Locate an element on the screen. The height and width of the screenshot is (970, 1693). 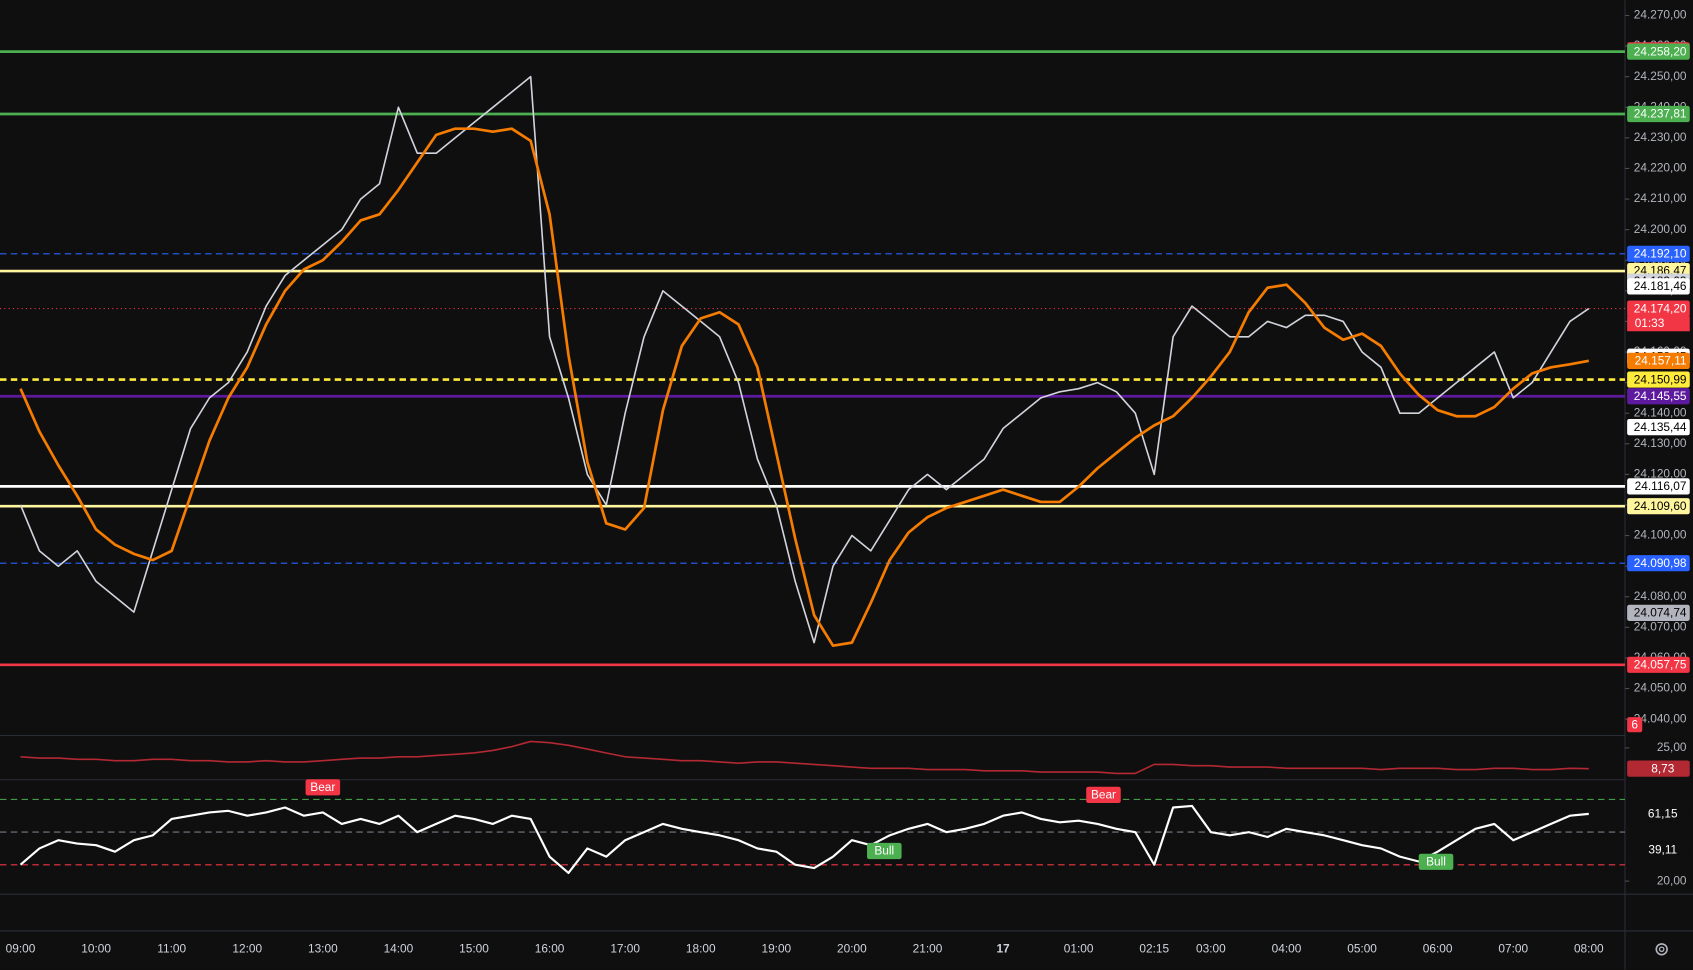
countdown-bg is located at coordinates (1658, 324).